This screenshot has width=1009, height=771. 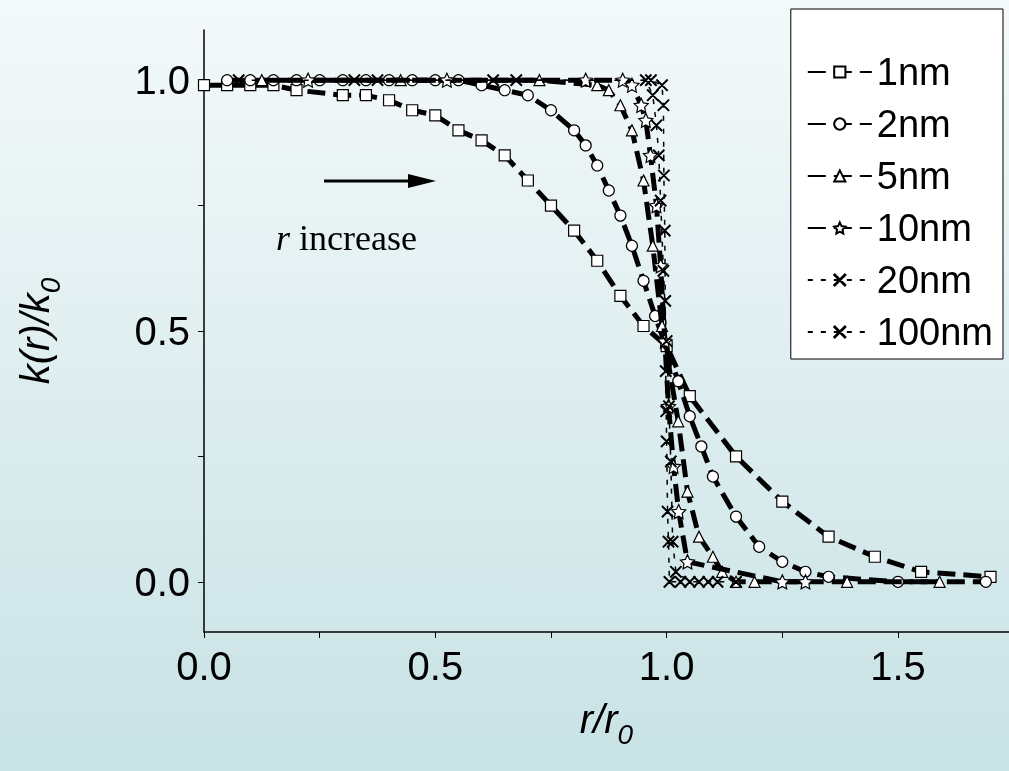 What do you see at coordinates (913, 72) in the screenshot?
I see `legend-label: 1nm` at bounding box center [913, 72].